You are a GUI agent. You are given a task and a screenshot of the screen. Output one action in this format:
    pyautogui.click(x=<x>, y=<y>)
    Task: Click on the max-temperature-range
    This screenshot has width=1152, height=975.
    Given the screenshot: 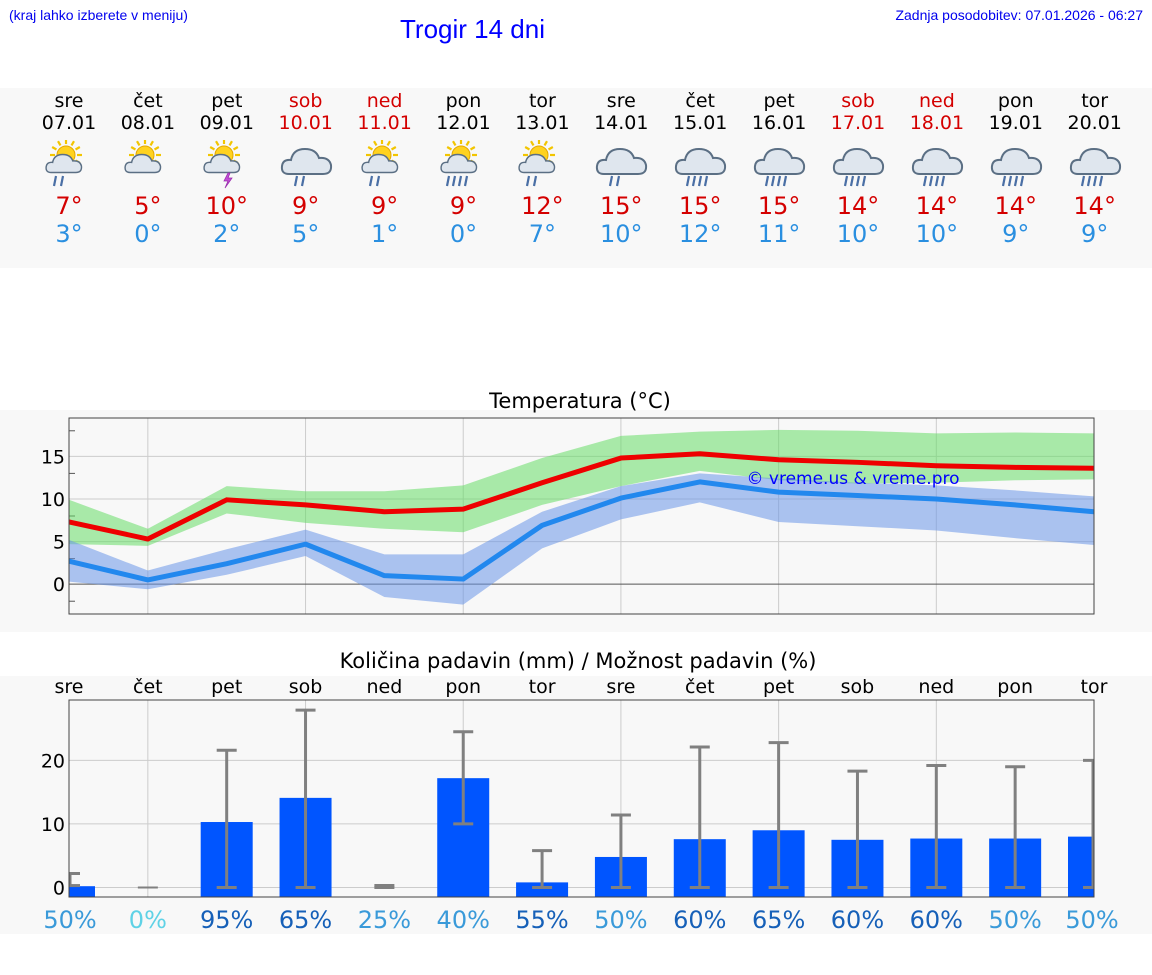 What is the action you would take?
    pyautogui.click(x=581, y=487)
    